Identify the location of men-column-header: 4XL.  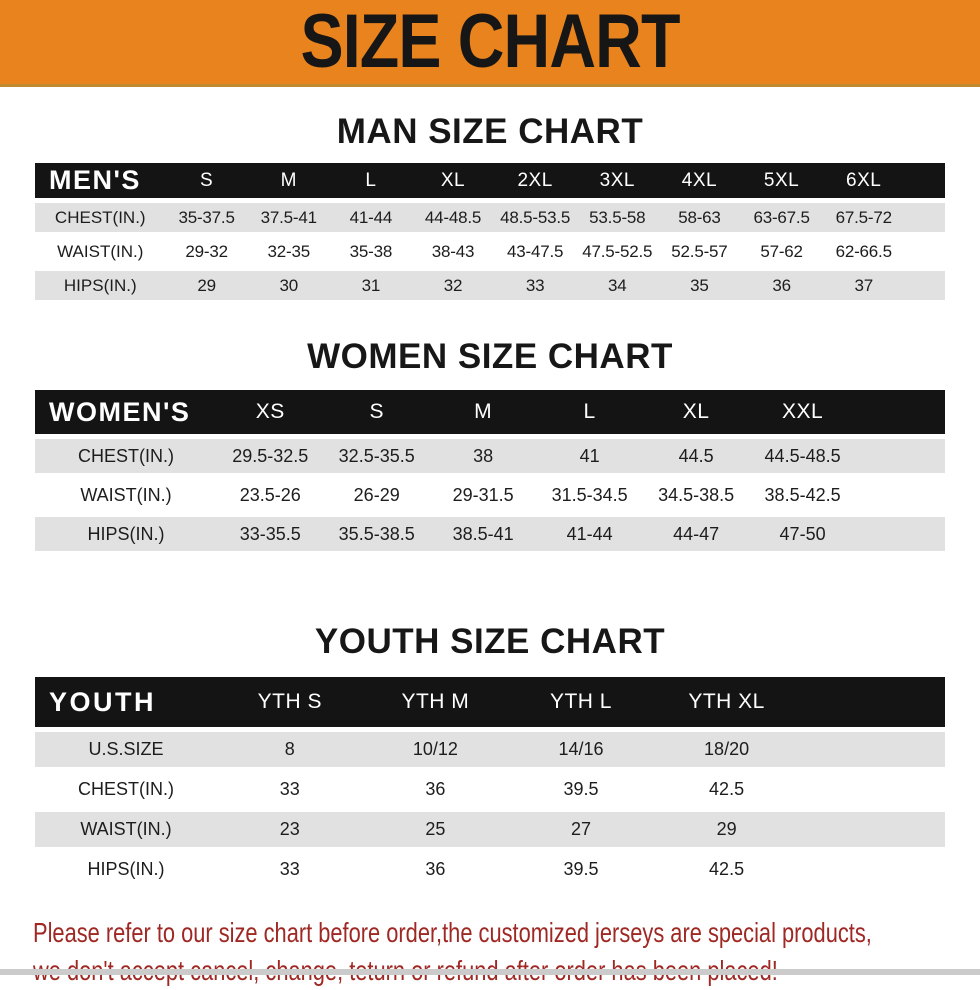
(699, 180).